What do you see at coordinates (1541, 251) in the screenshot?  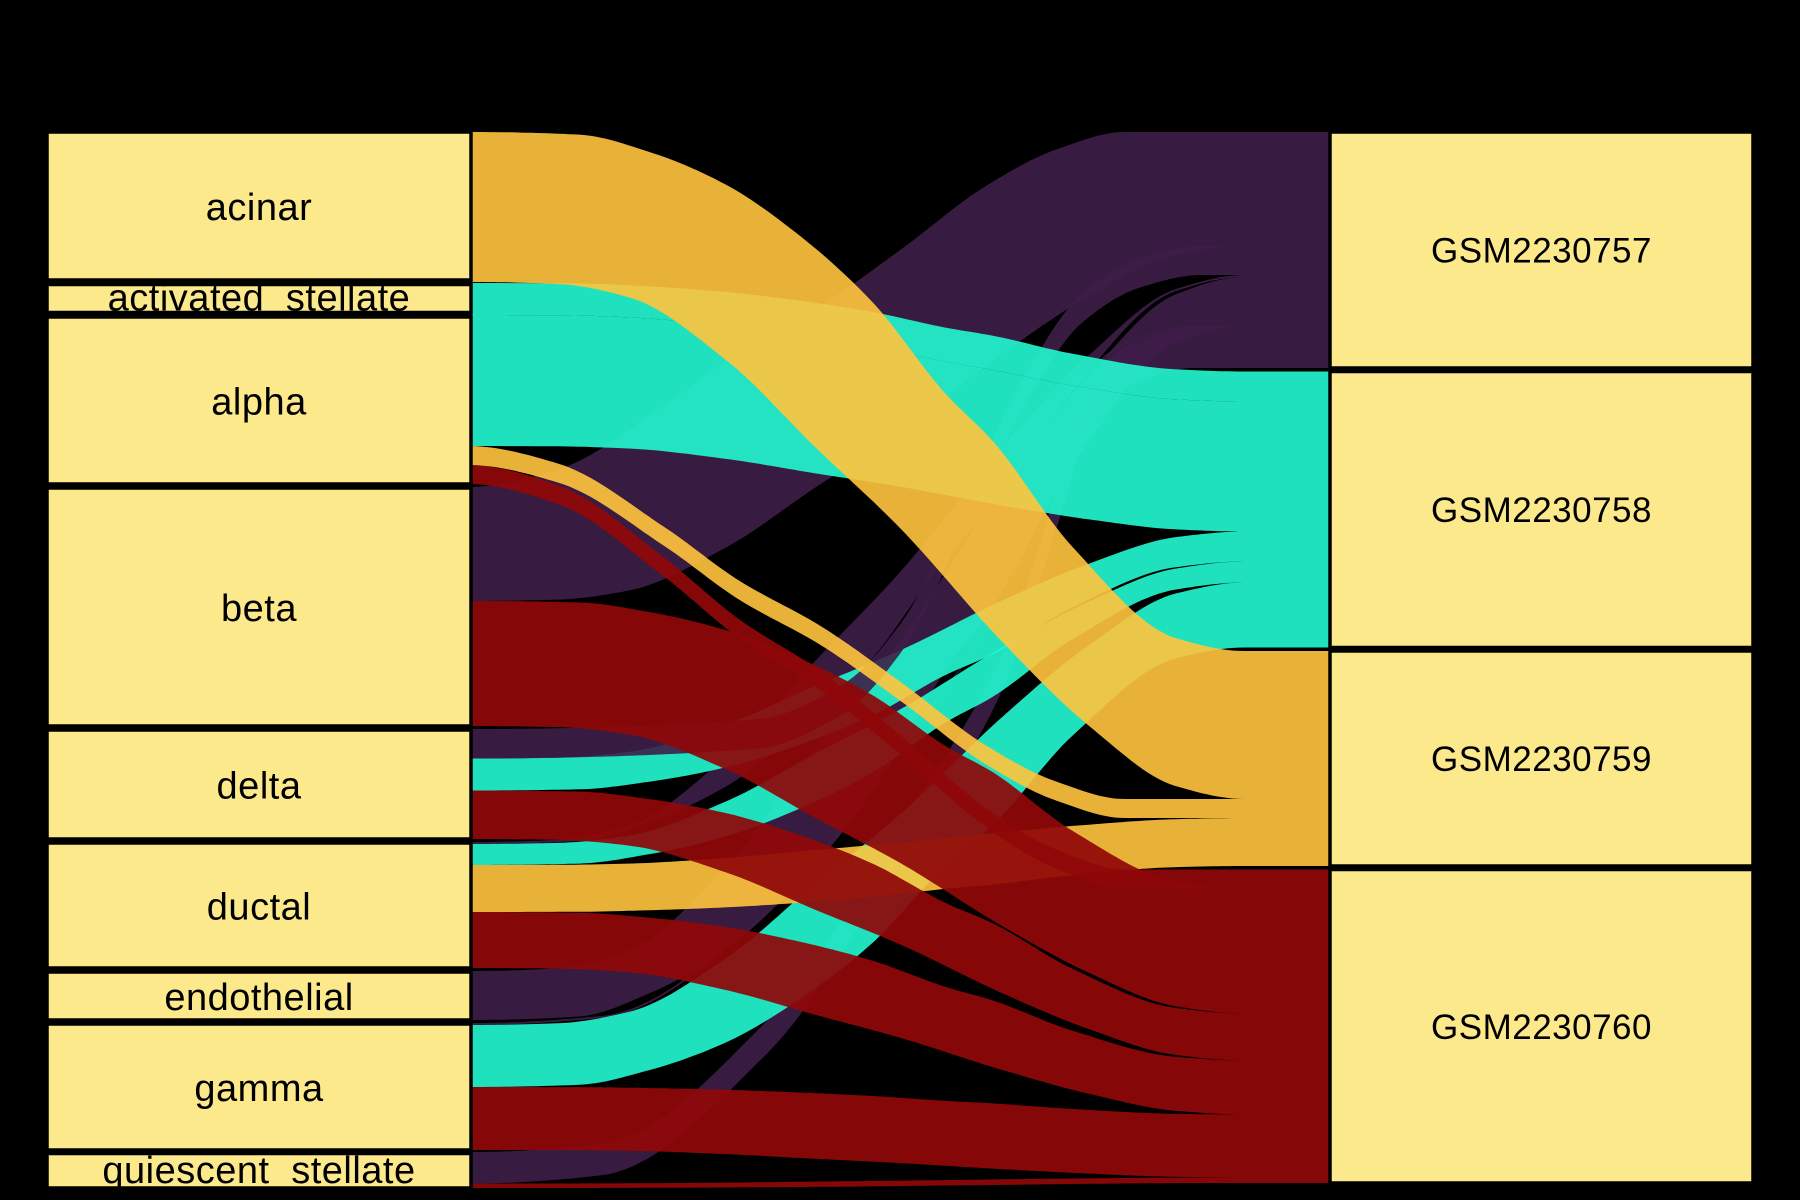 I see `svg-text: GSM2230757` at bounding box center [1541, 251].